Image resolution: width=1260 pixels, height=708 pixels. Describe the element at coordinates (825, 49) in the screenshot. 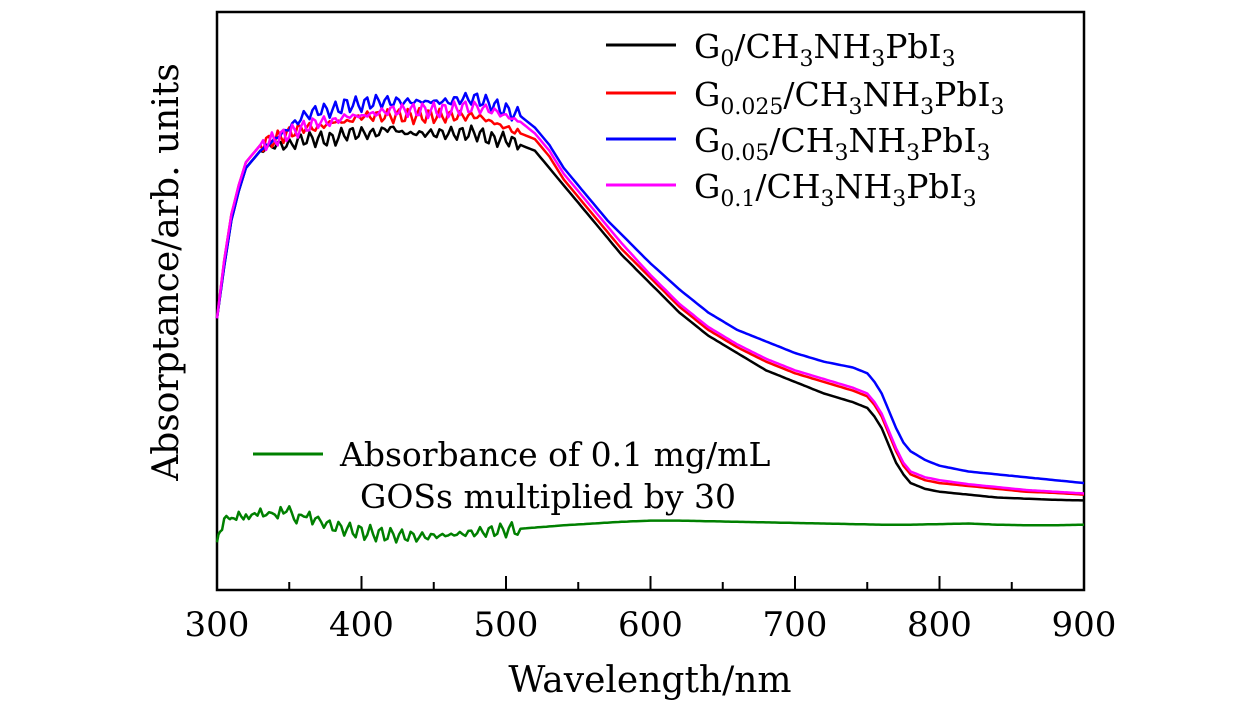

I see `legend-label-0: G0/CH3NH3PbI3` at that location.